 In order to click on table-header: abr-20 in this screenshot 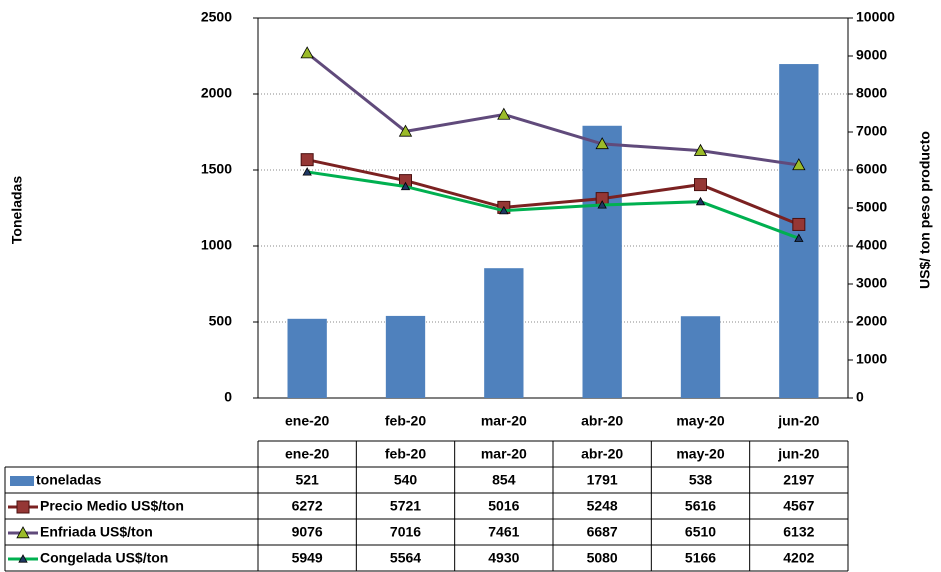, I will do `click(602, 454)`.